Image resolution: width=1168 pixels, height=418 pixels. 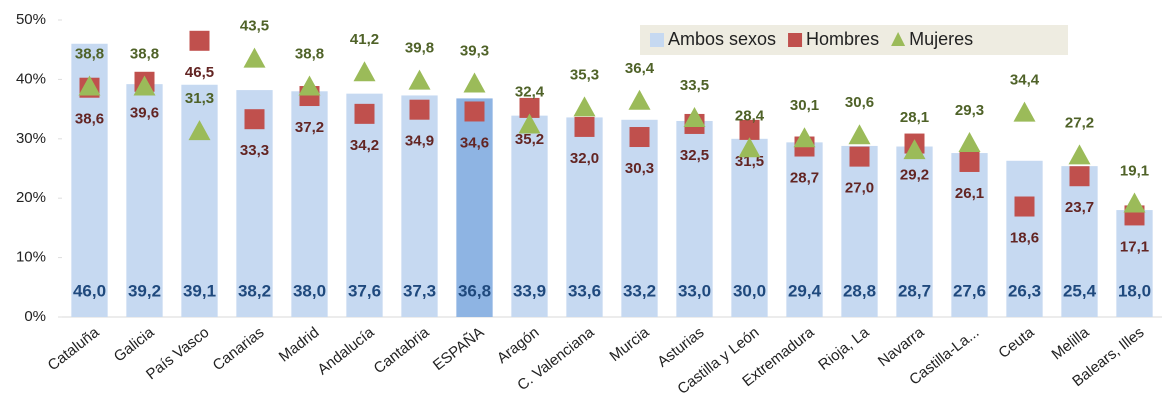 What do you see at coordinates (805, 290) in the screenshot?
I see `data-label: 29,4` at bounding box center [805, 290].